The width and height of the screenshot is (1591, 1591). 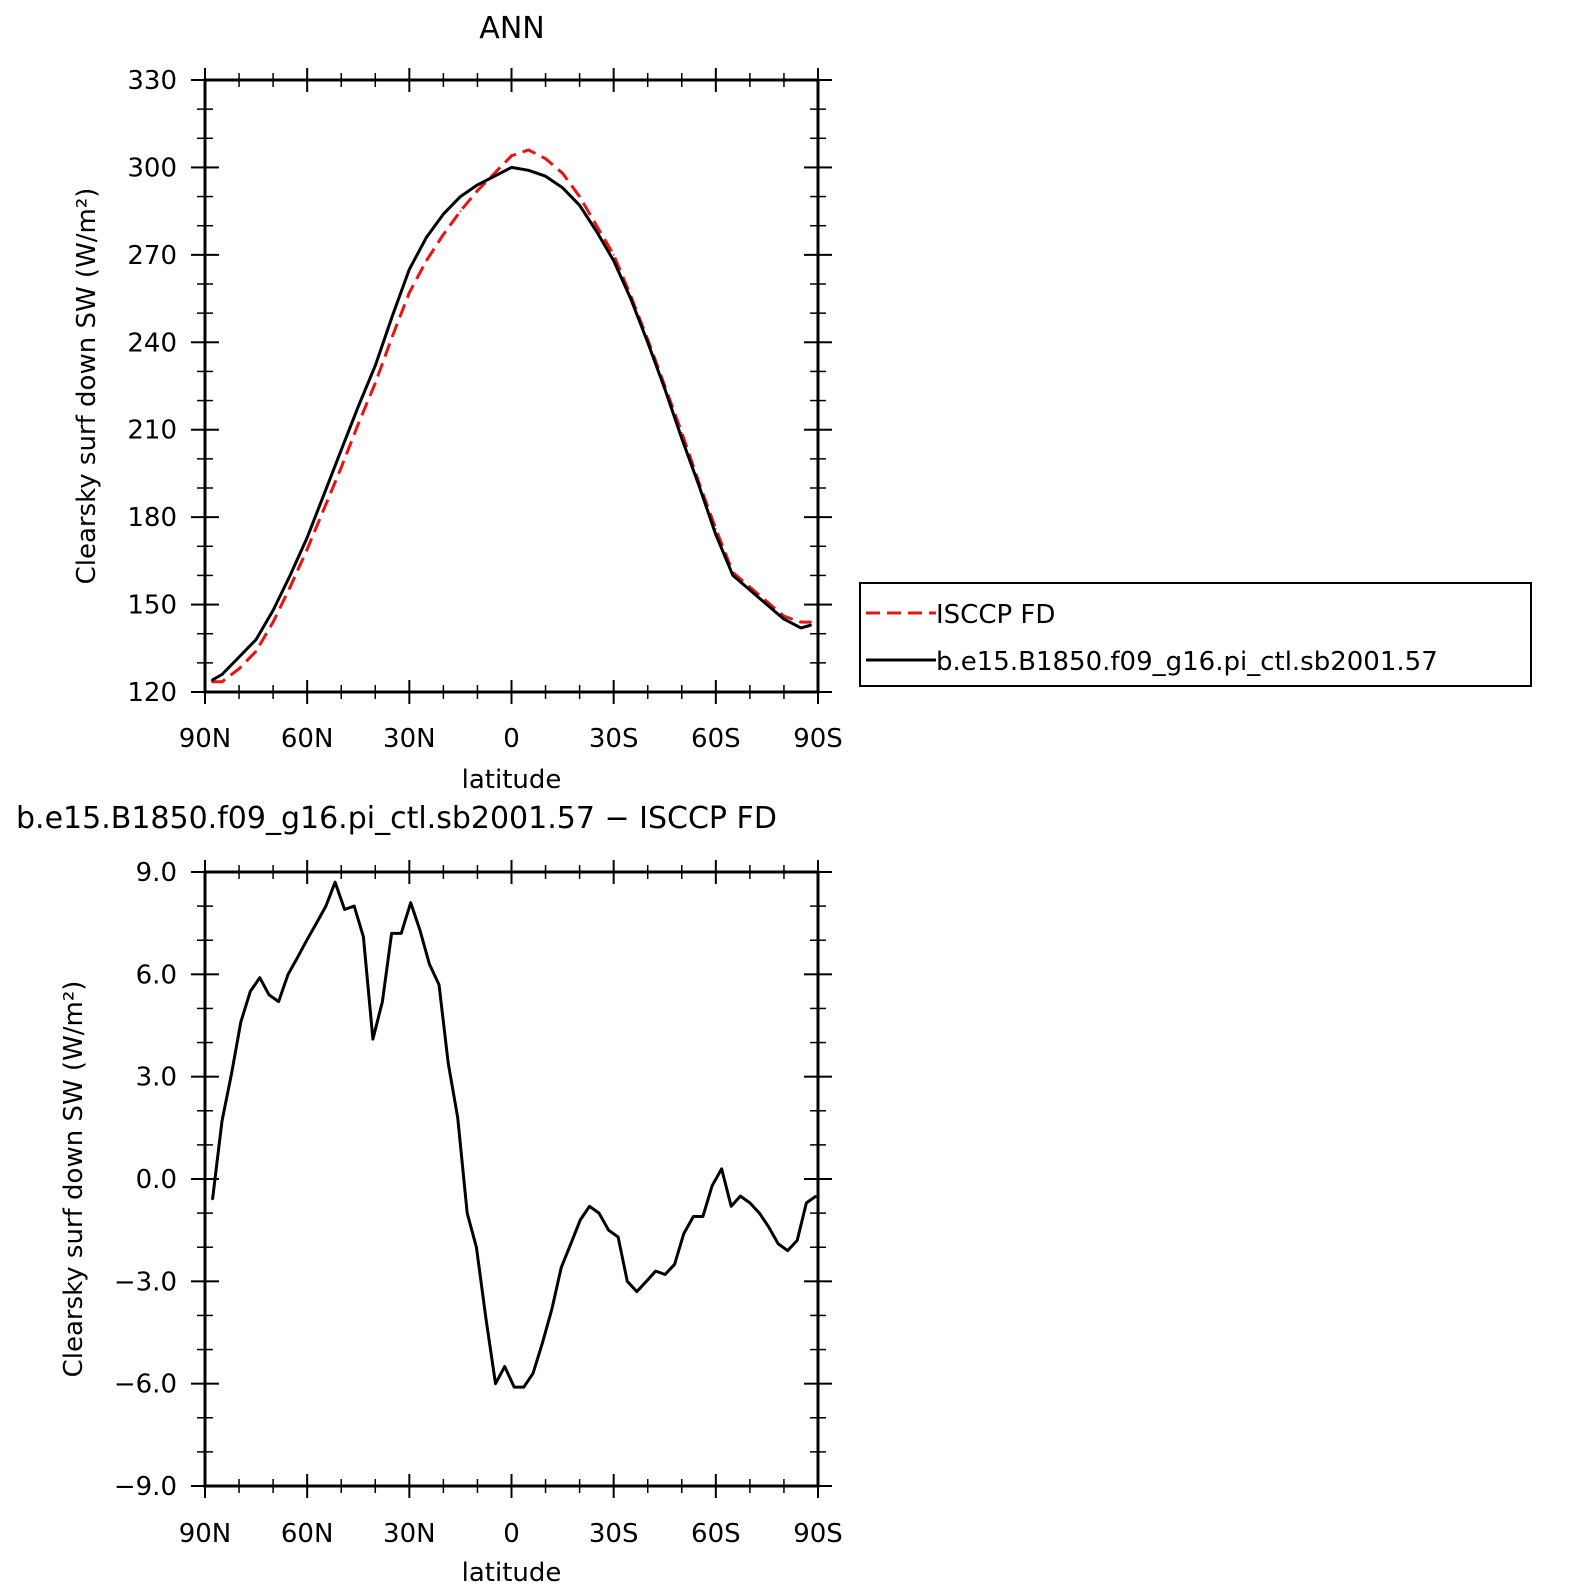 What do you see at coordinates (205, 1534) in the screenshot?
I see `x-tick-label: 90N` at bounding box center [205, 1534].